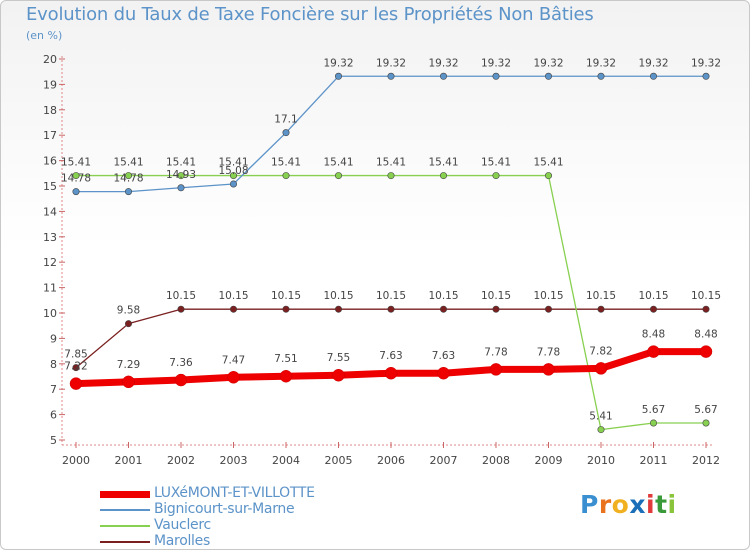 The image size is (750, 550). I want to click on data-label: 14.93, so click(181, 175).